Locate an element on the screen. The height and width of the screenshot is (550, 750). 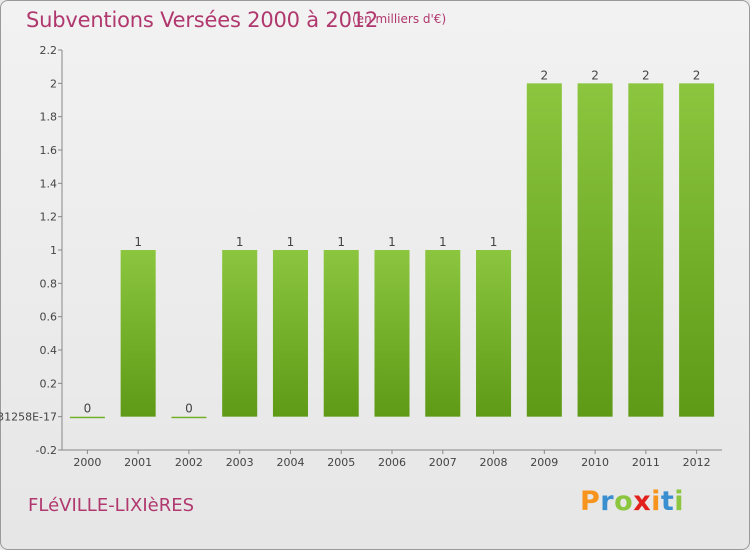
proxiti-logo: Proxiti is located at coordinates (632, 501).